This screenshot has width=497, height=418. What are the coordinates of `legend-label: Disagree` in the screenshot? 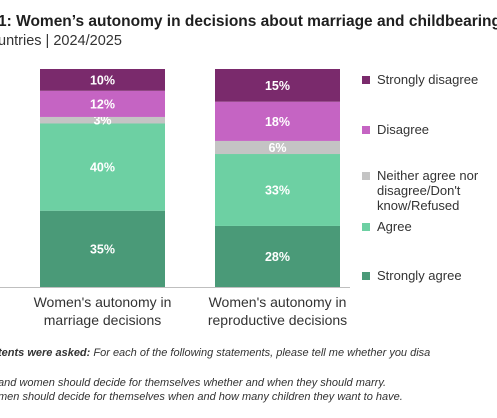 It's located at (437, 129).